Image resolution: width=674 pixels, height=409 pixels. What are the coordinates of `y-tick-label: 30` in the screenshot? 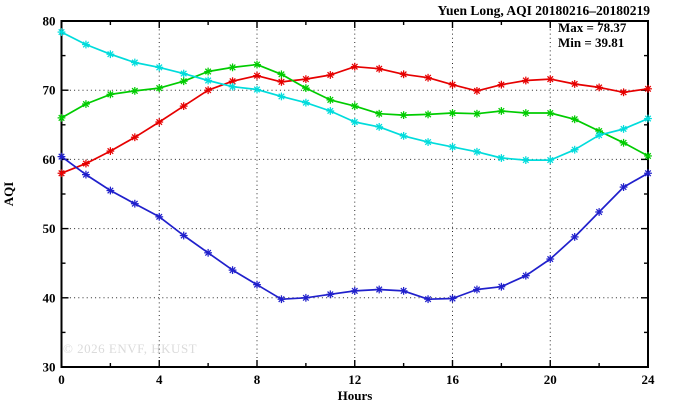 It's located at (49, 367).